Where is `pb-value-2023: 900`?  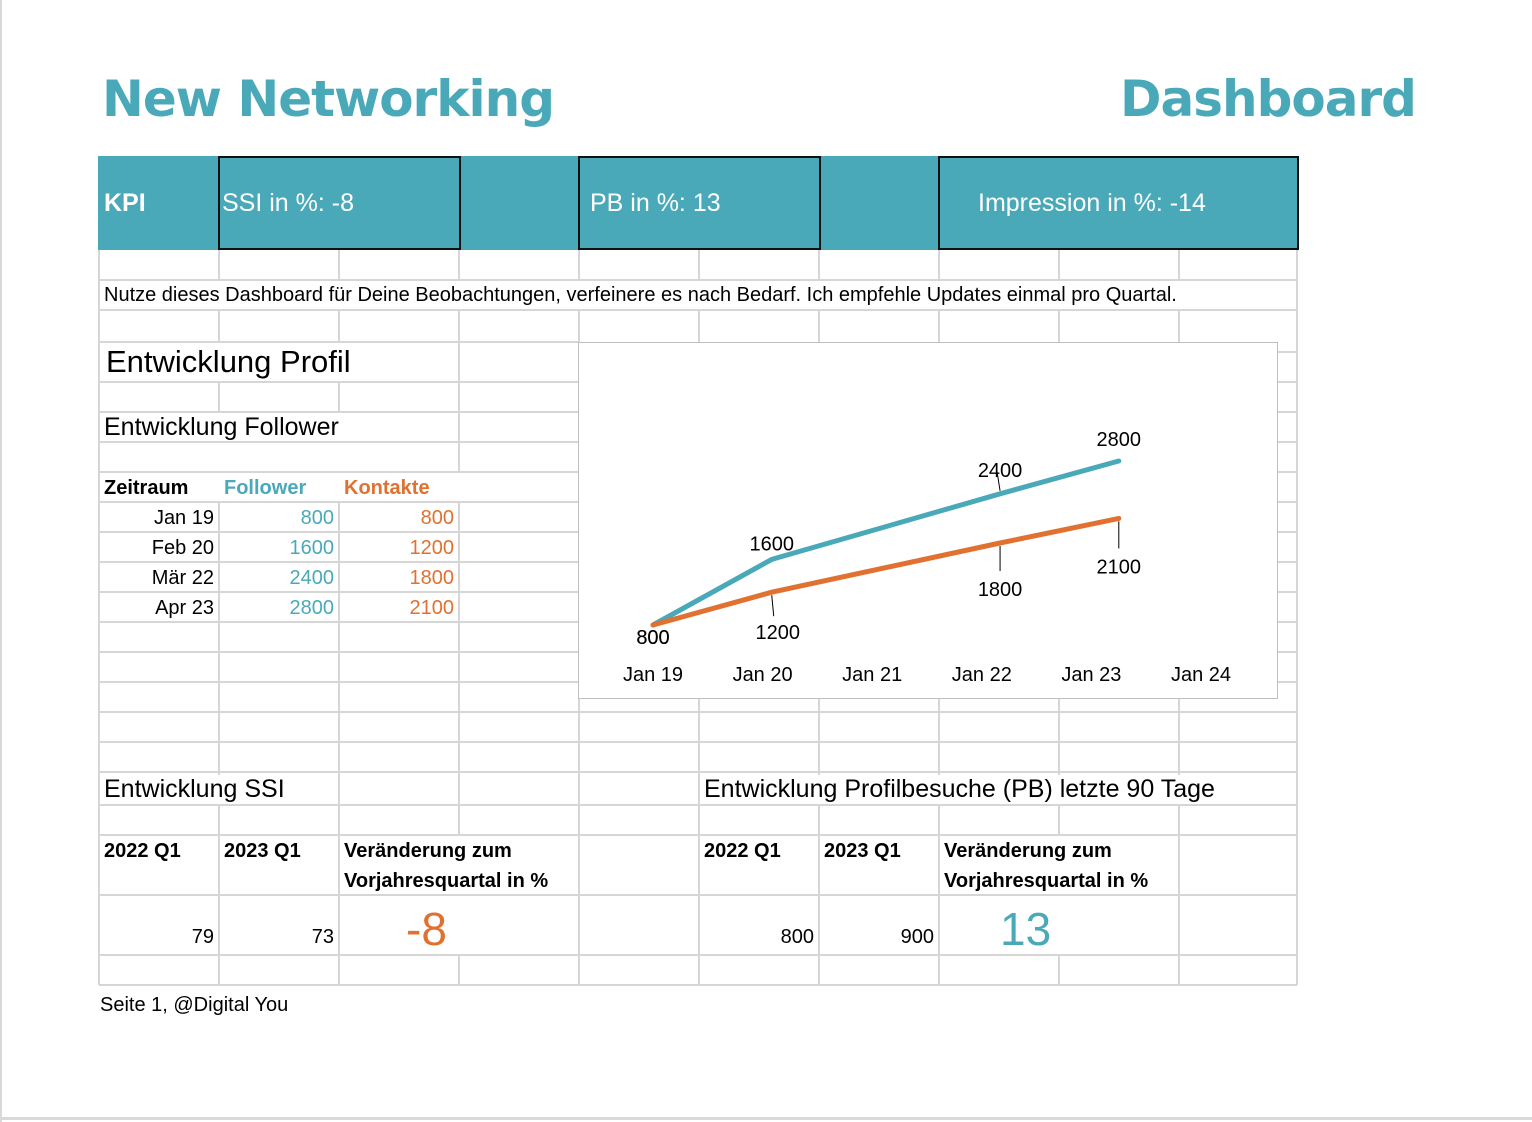
pb-value-2023: 900 is located at coordinates (917, 937).